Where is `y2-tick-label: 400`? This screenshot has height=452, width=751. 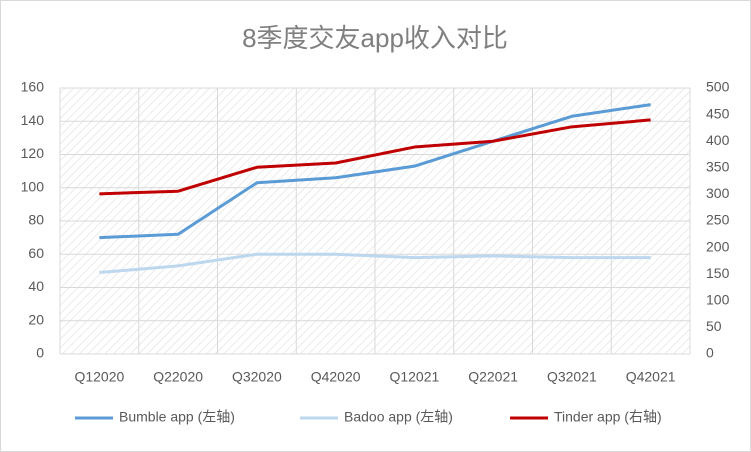 y2-tick-label: 400 is located at coordinates (718, 140).